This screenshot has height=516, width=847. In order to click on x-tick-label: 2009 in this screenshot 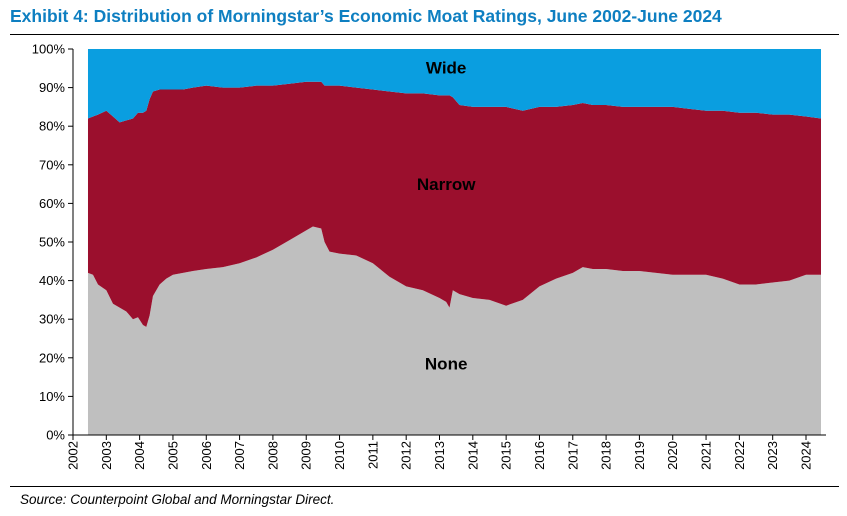, I will do `click(306, 455)`.